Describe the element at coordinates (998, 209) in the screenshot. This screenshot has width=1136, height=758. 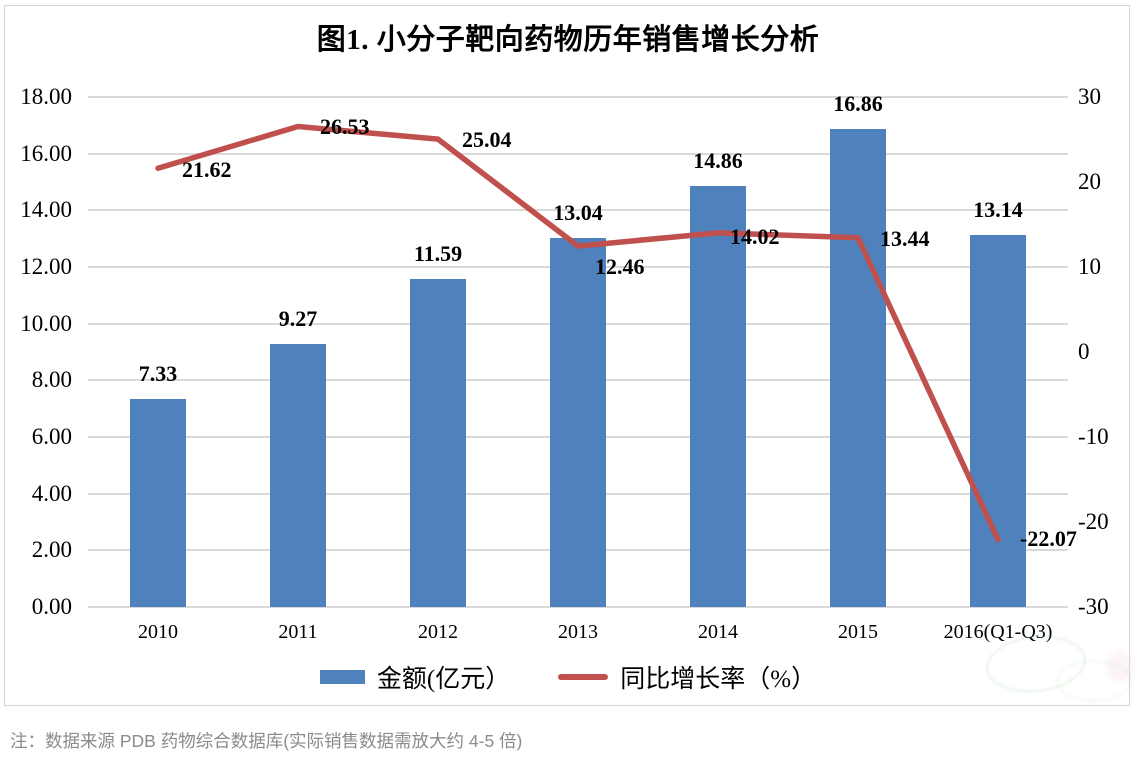
I see `bar-value-label: 13.14` at that location.